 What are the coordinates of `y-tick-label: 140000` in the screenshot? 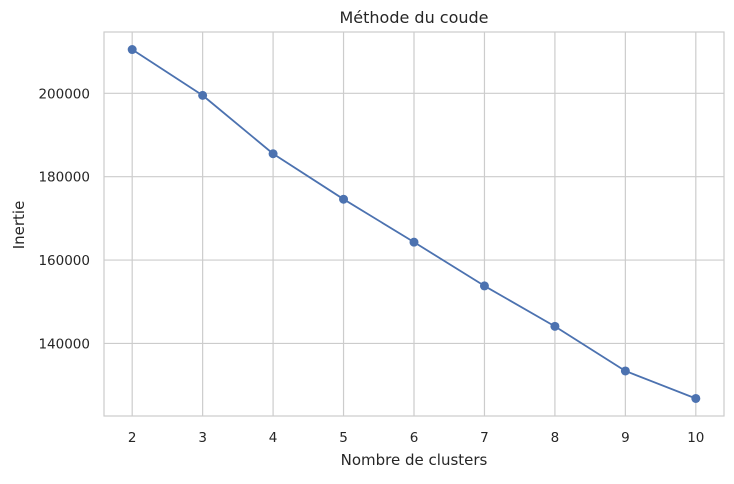 It's located at (64, 344).